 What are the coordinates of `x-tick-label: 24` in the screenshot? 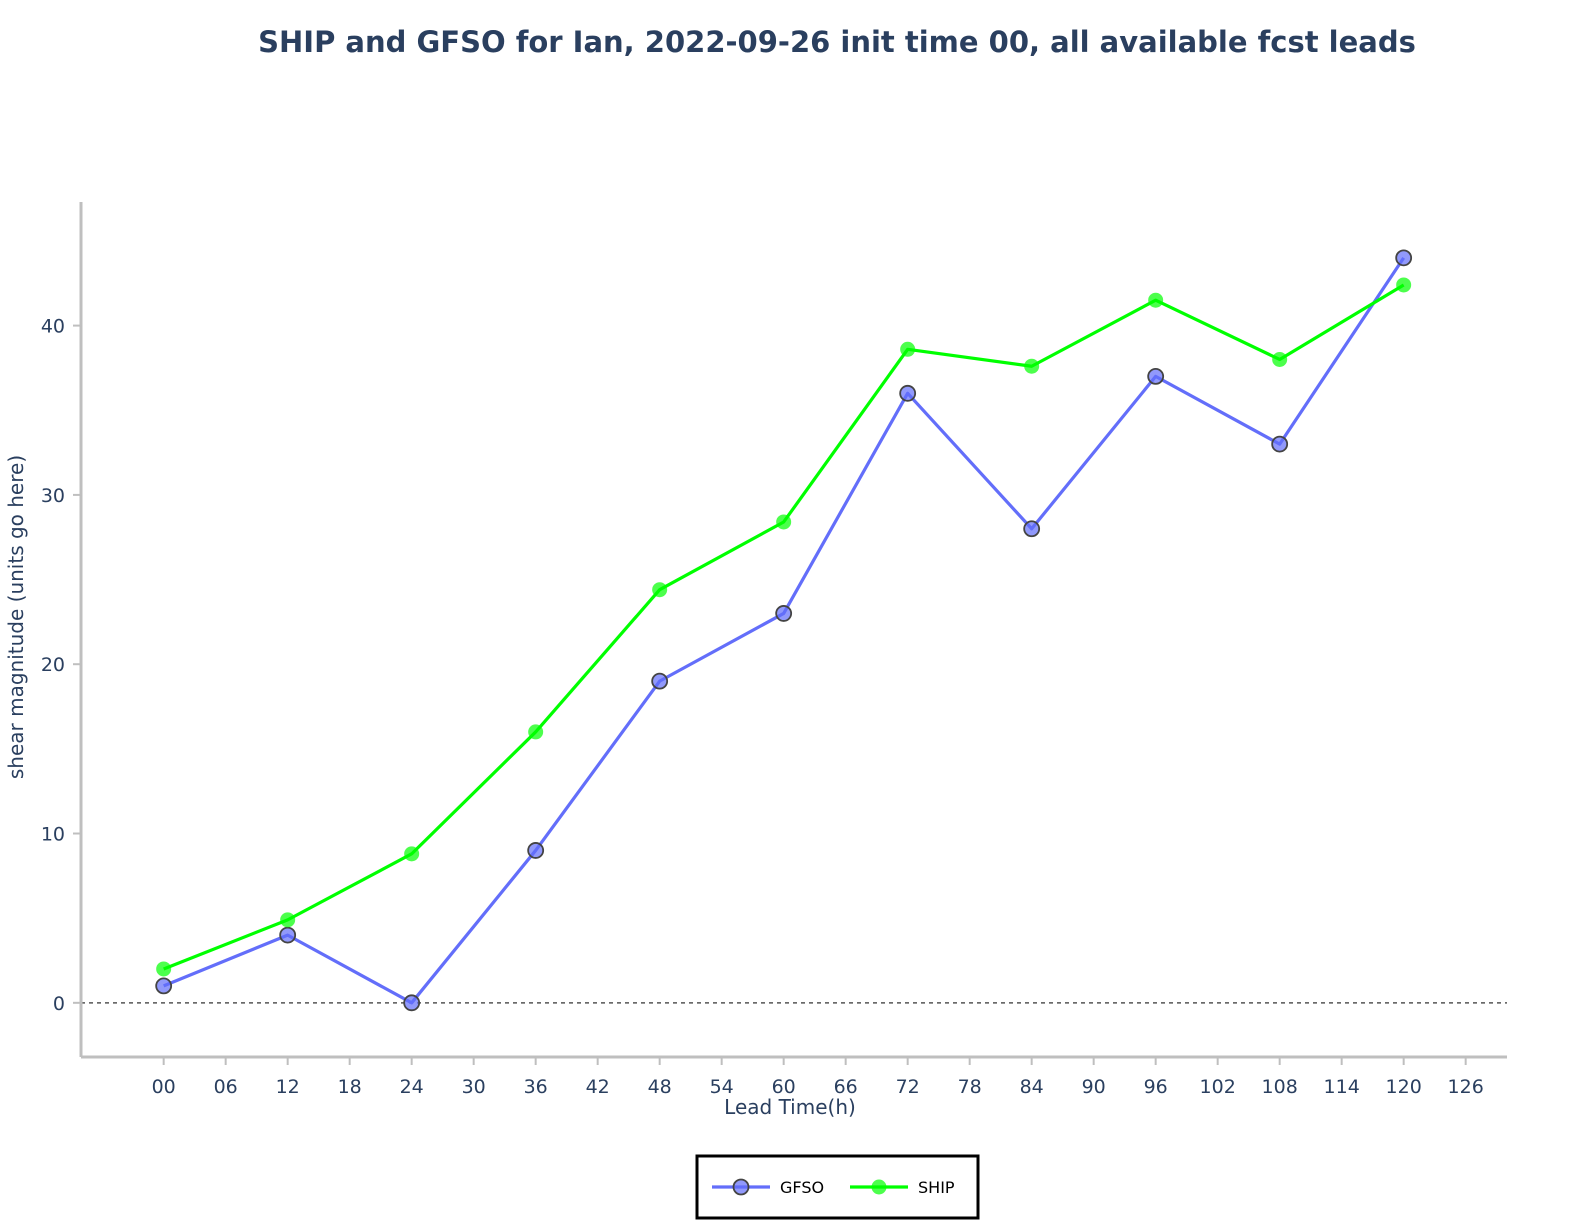 It's located at (412, 1087).